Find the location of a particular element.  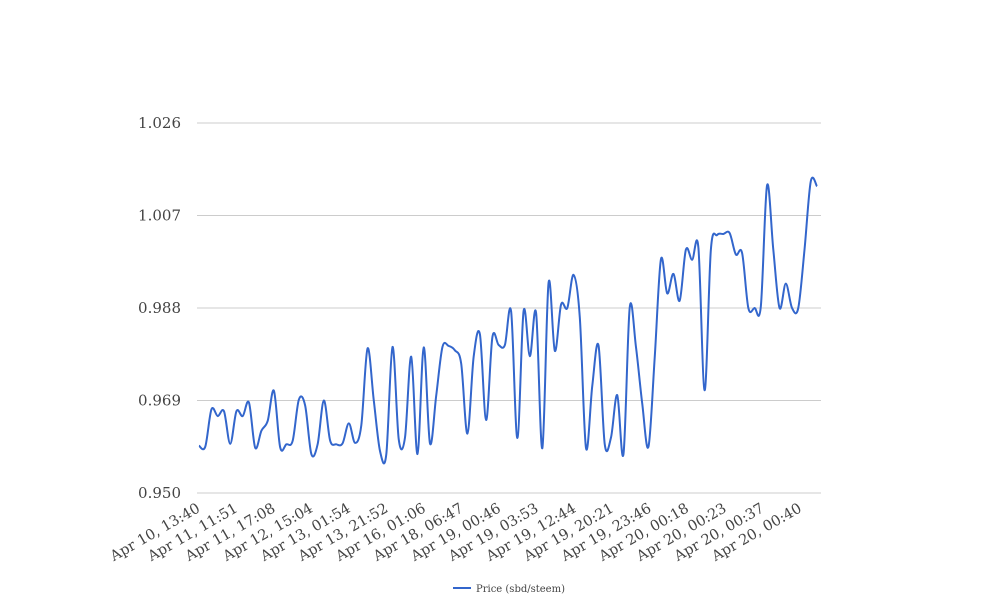

y-tick-label: 0.950 is located at coordinates (159, 493).